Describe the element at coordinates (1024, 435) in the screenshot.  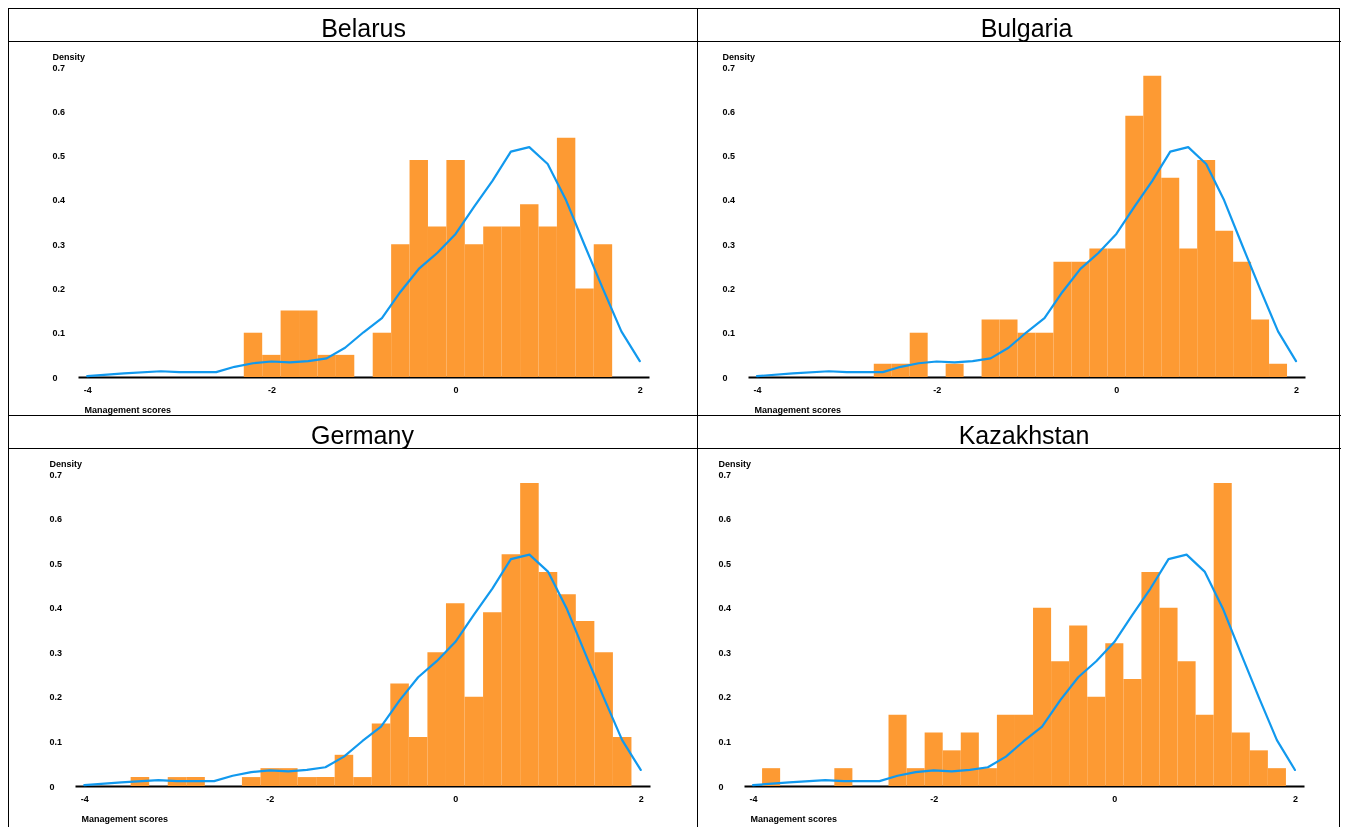
I see `chart-title: Kazakhstan` at that location.